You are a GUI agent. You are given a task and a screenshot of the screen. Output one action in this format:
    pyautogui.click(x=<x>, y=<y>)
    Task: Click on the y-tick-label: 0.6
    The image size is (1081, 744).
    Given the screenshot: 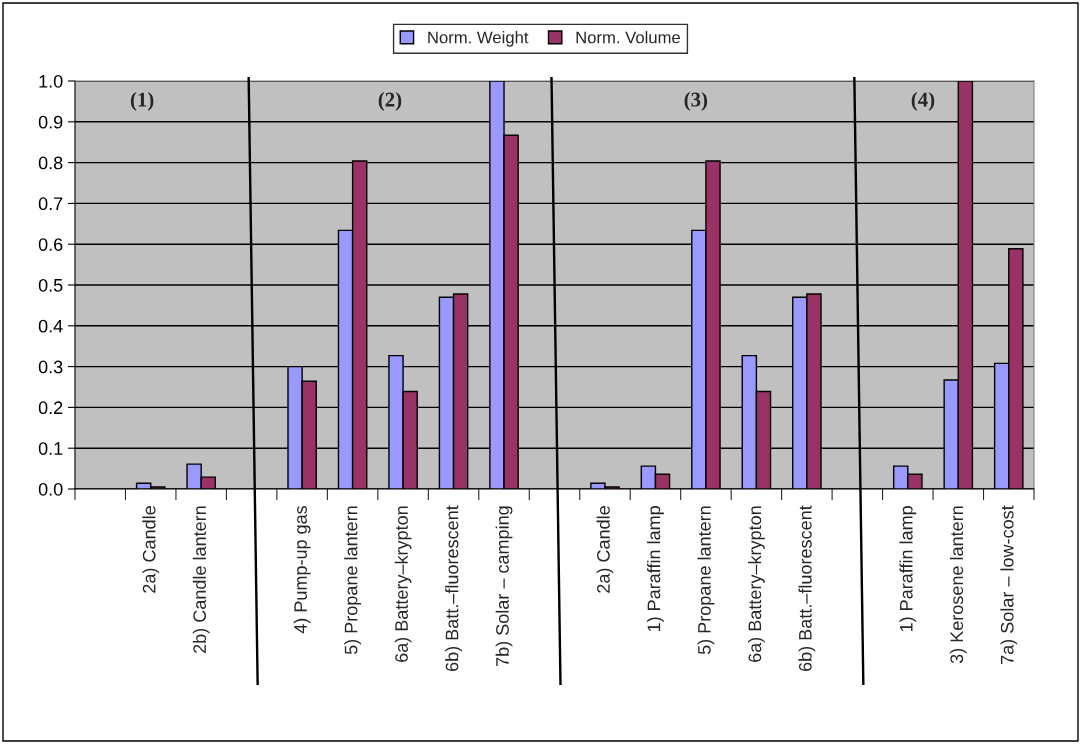 What is the action you would take?
    pyautogui.click(x=50, y=244)
    